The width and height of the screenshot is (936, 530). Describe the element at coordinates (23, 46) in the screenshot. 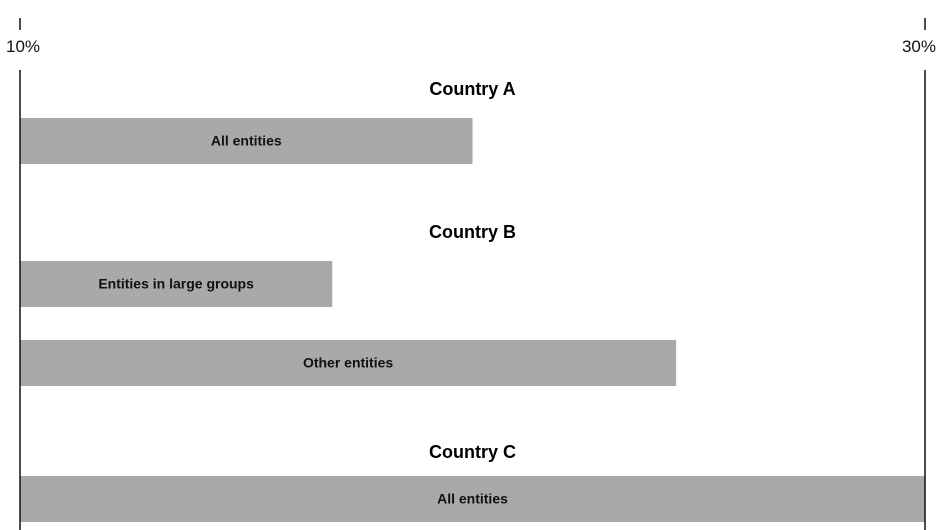

I see `tick-label: 10%` at that location.